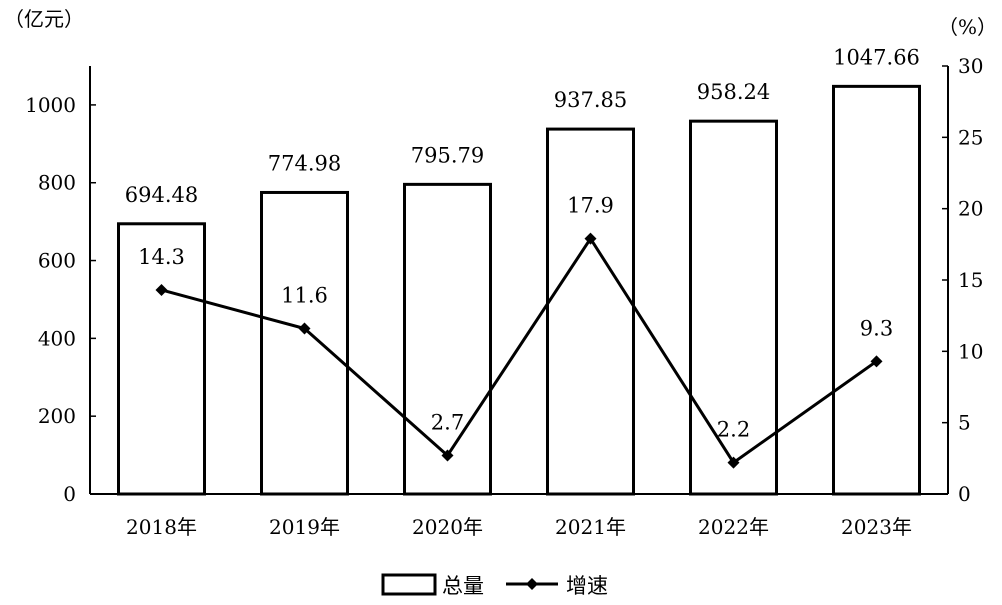  I want to click on growth-value-label: 14.3, so click(161, 257).